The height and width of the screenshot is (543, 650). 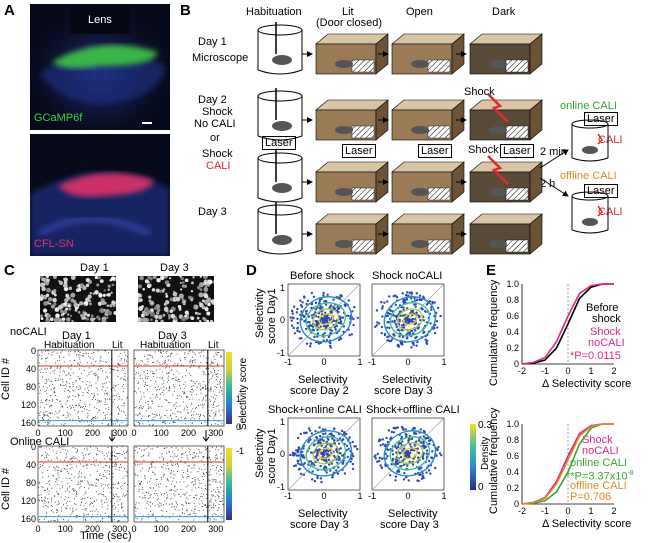 I want to click on d-density-max: 0.3, so click(x=485, y=425).